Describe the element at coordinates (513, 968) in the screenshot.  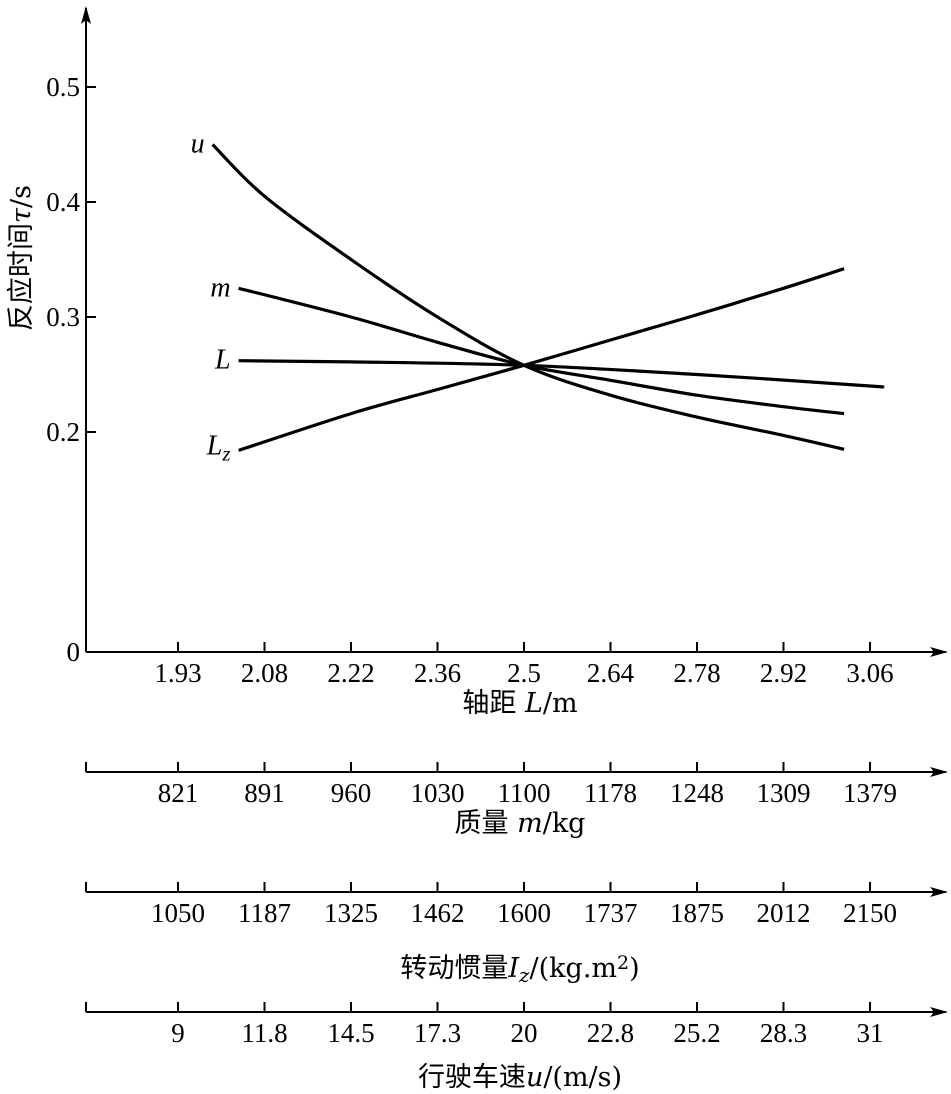
I see `x-axis-title-symbol: I` at that location.